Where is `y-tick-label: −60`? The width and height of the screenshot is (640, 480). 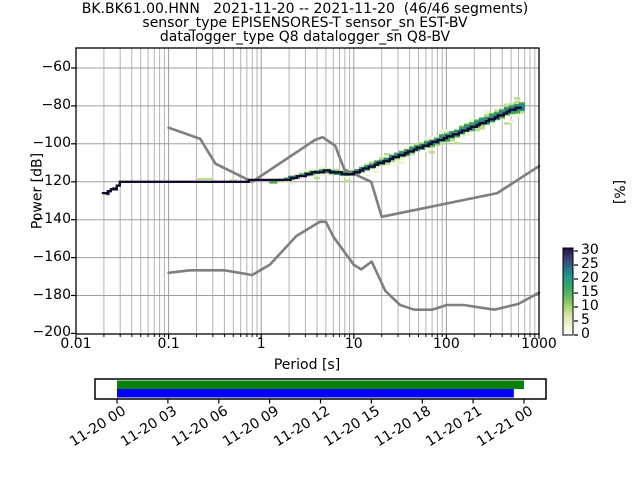 y-tick-label: −60 is located at coordinates (56, 67).